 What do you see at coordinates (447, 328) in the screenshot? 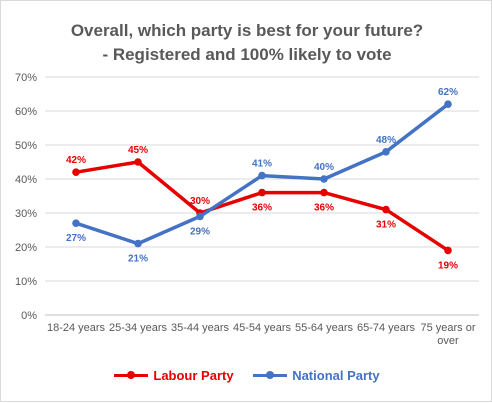
I see `x-tick-label: 75 years or` at bounding box center [447, 328].